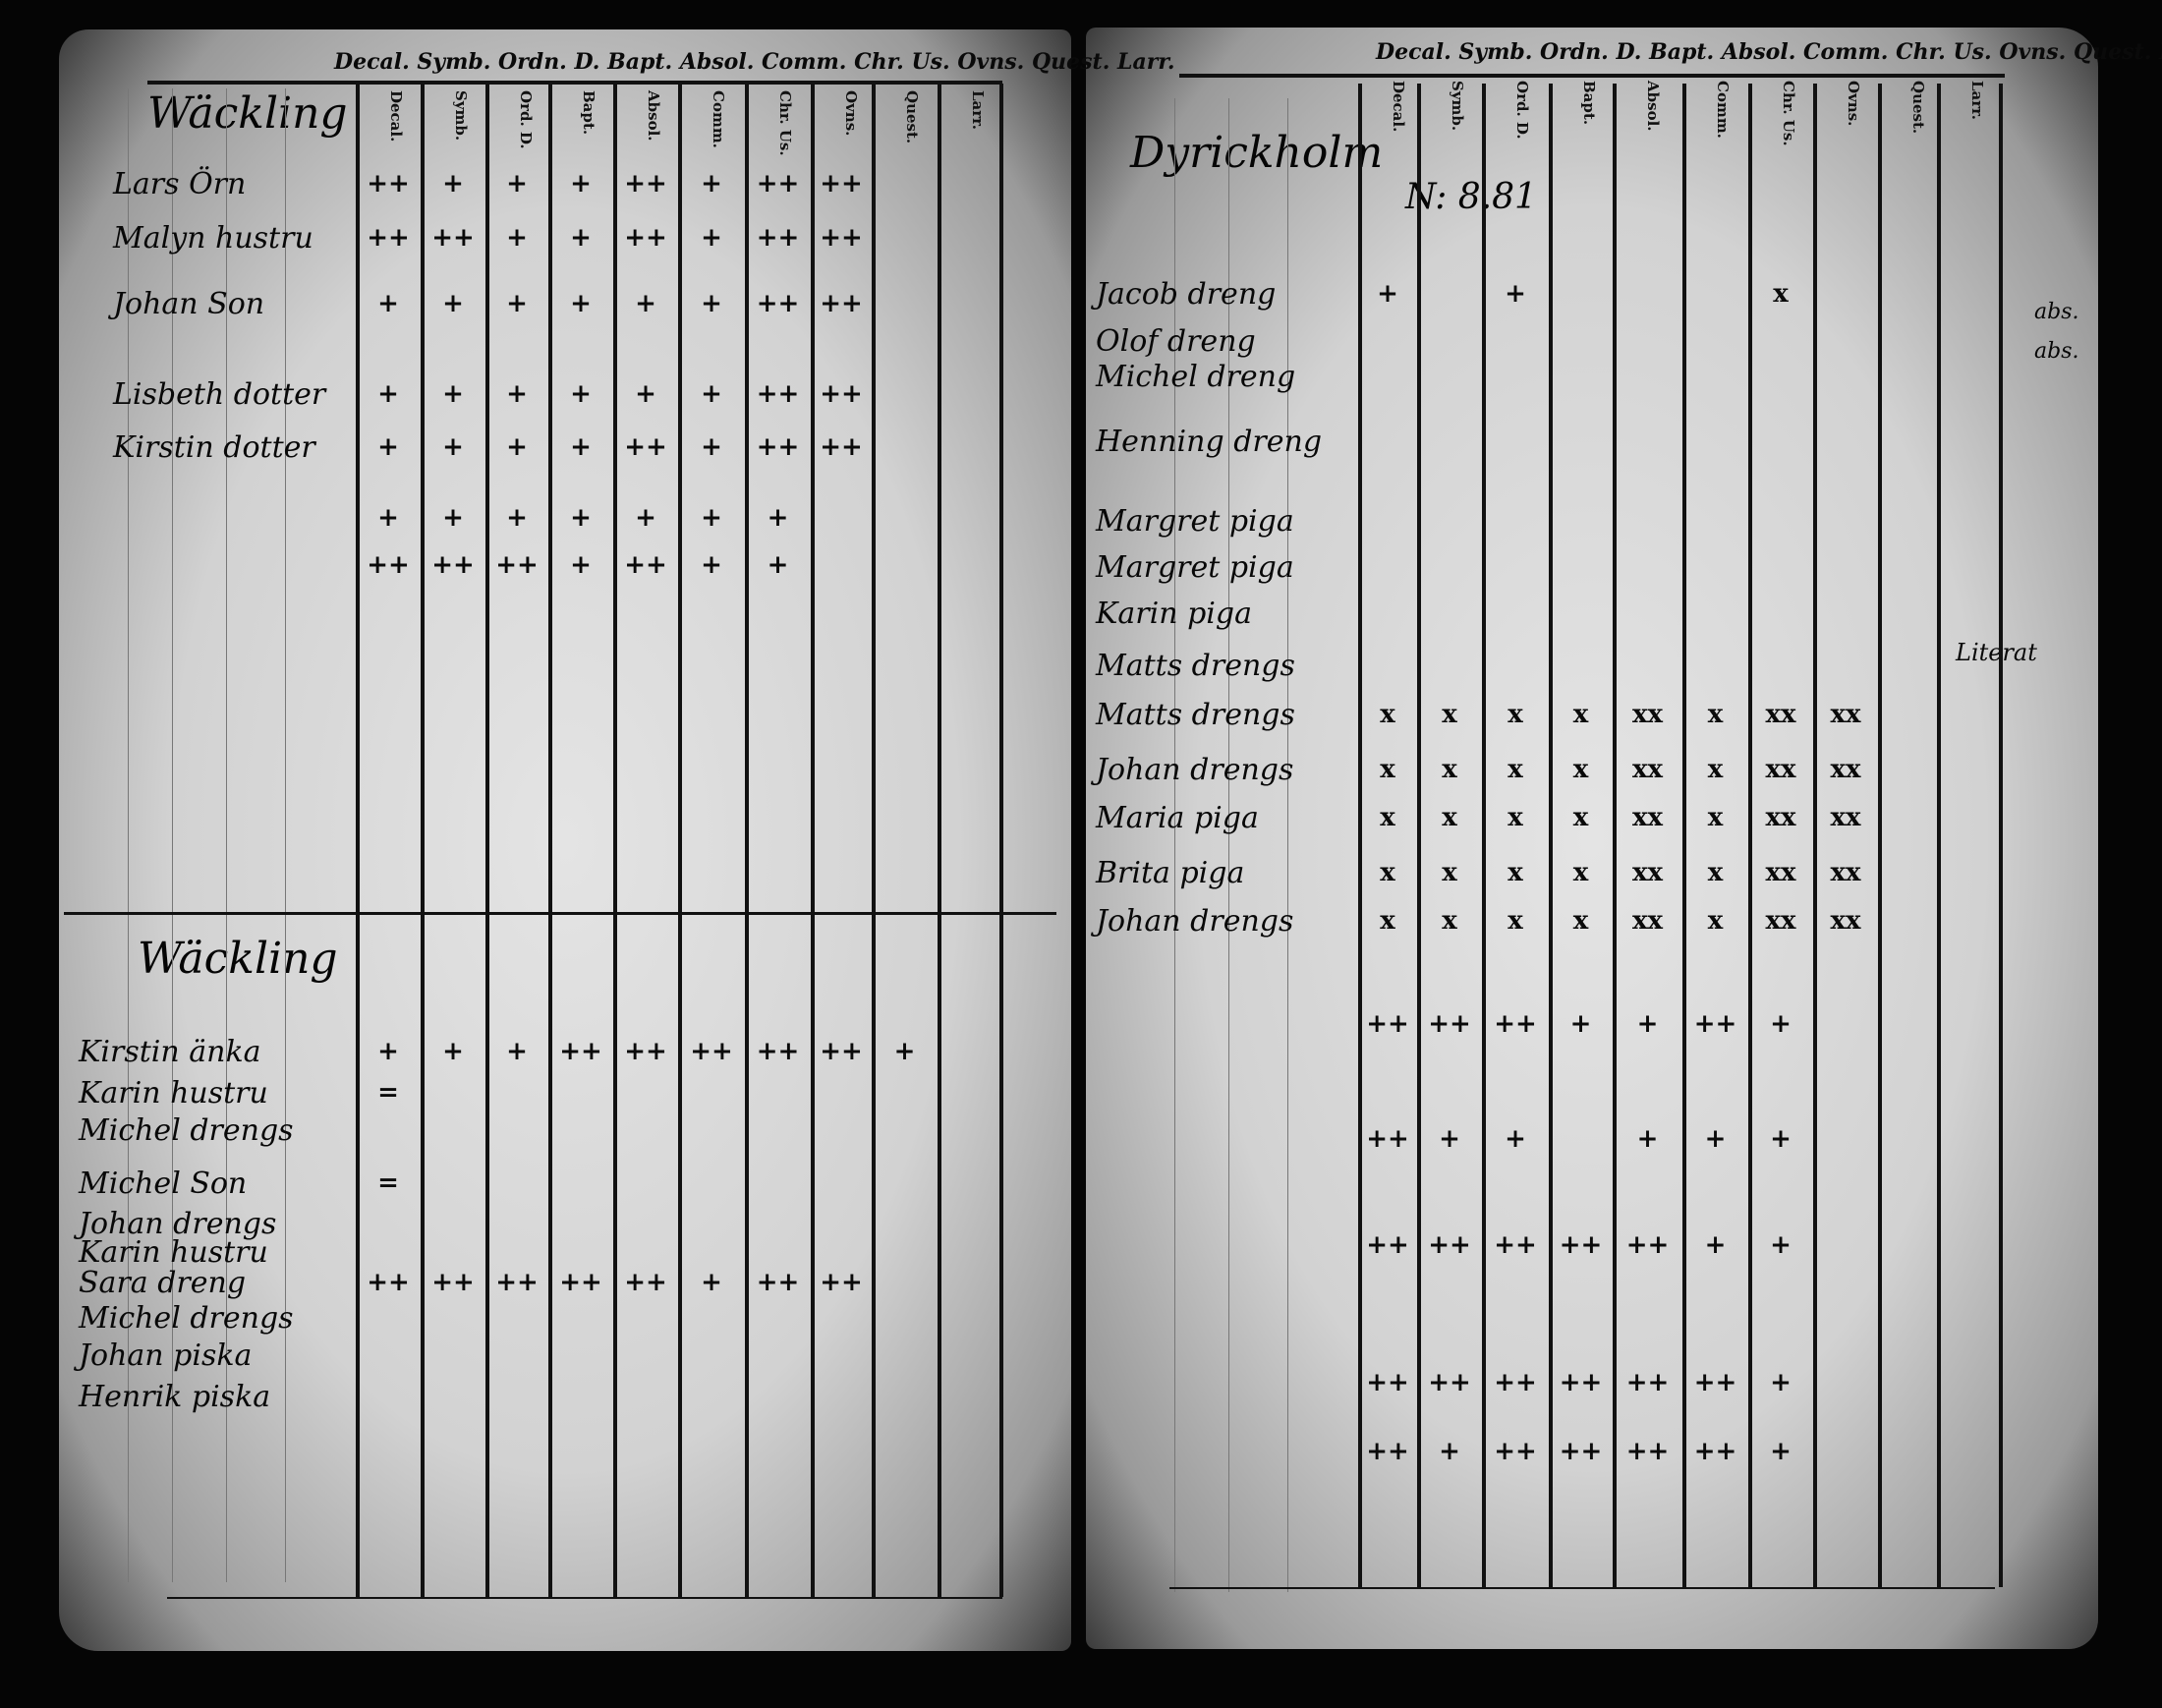 Image resolution: width=2162 pixels, height=1708 pixels. Describe the element at coordinates (189, 304) in the screenshot. I see `list-item-name: Johan Son` at that location.